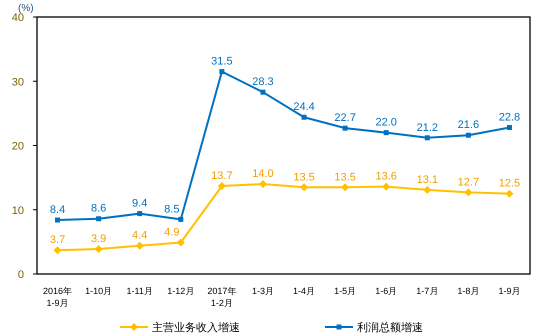 This screenshot has width=534, height=336. I want to click on y-tick-label: 40, so click(18, 18).